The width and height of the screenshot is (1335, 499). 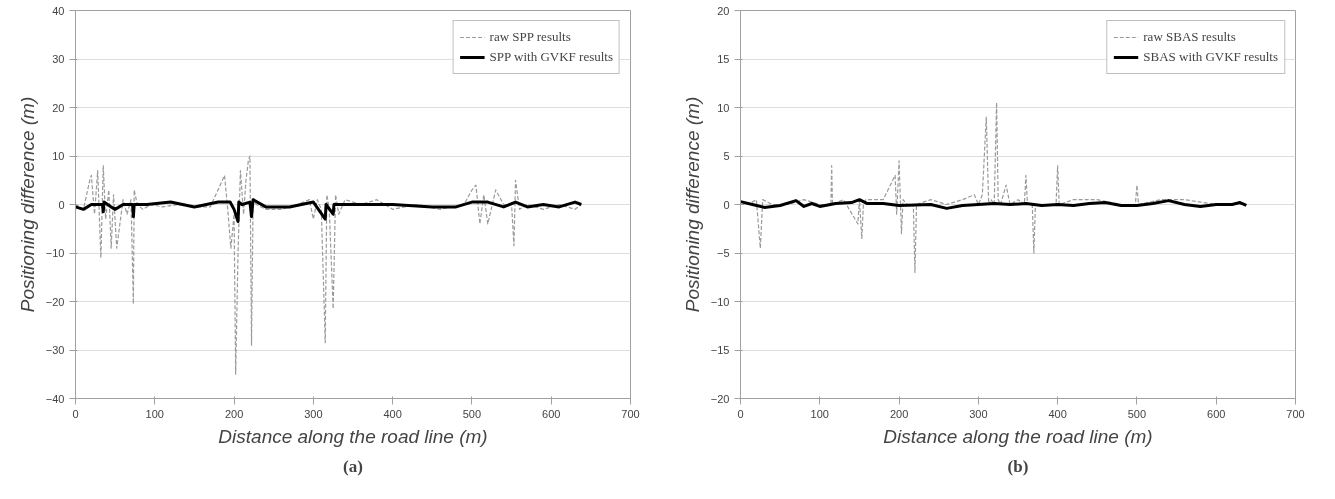 What do you see at coordinates (55, 350) in the screenshot?
I see `y-tick-label: −30` at bounding box center [55, 350].